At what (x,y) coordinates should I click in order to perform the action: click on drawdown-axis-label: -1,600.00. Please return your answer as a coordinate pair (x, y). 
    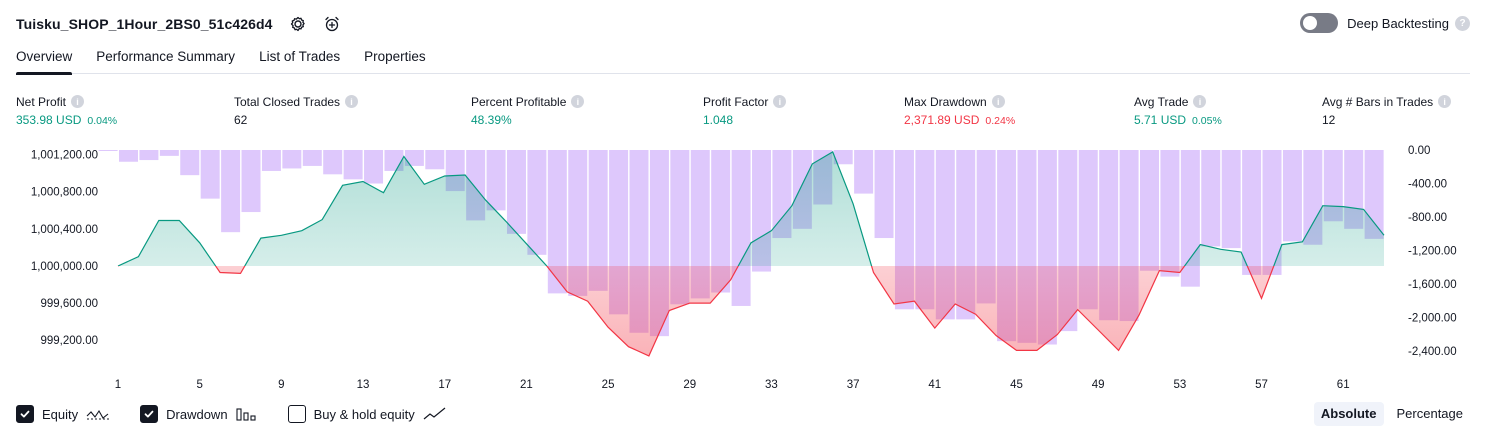
    Looking at the image, I should click on (1432, 285).